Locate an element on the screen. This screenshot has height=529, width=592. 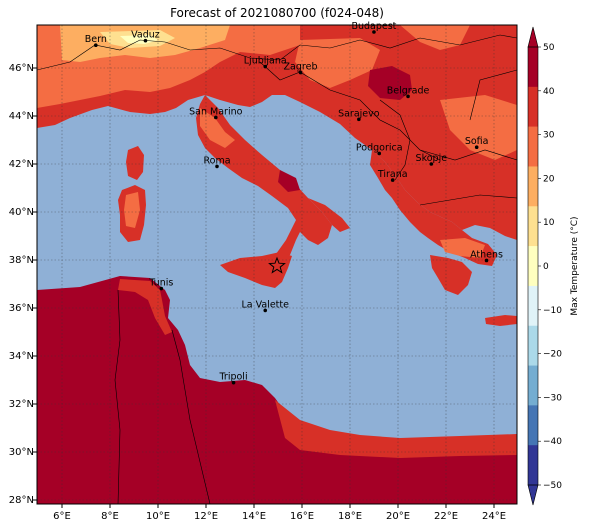
city-label: Skopje is located at coordinates (432, 158).